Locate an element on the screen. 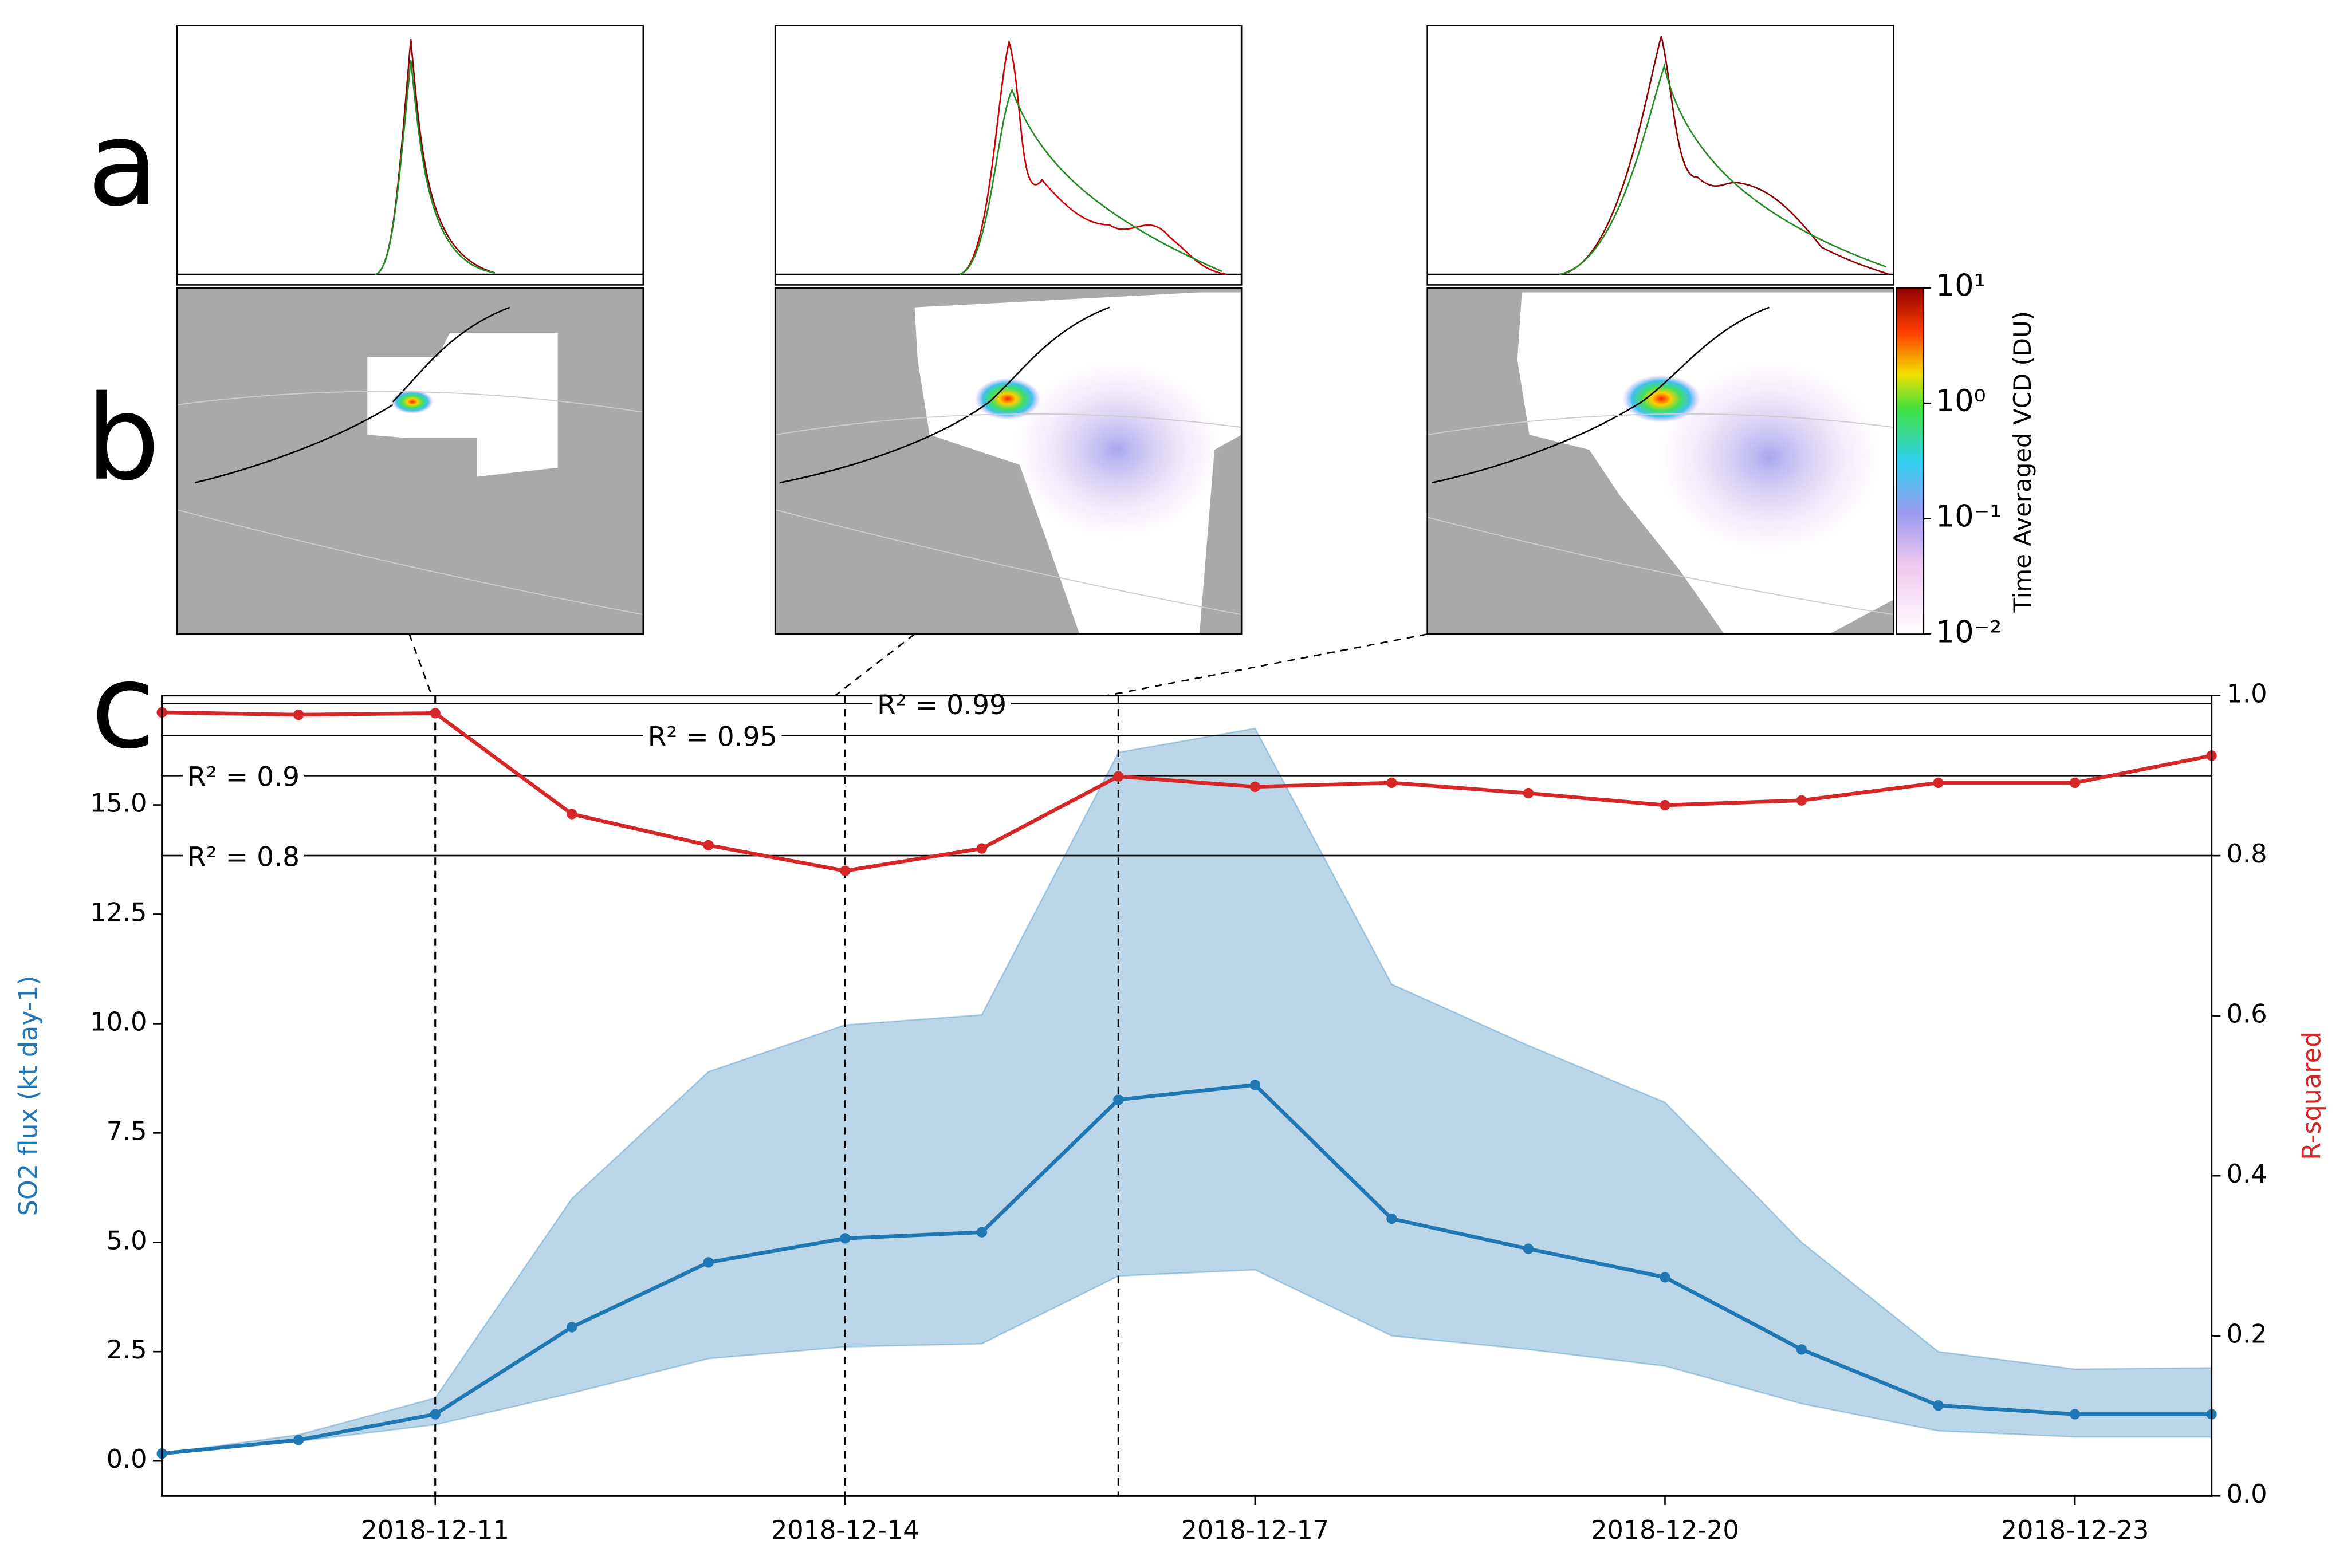  y-tick-label: 5.0 is located at coordinates (127, 1241).